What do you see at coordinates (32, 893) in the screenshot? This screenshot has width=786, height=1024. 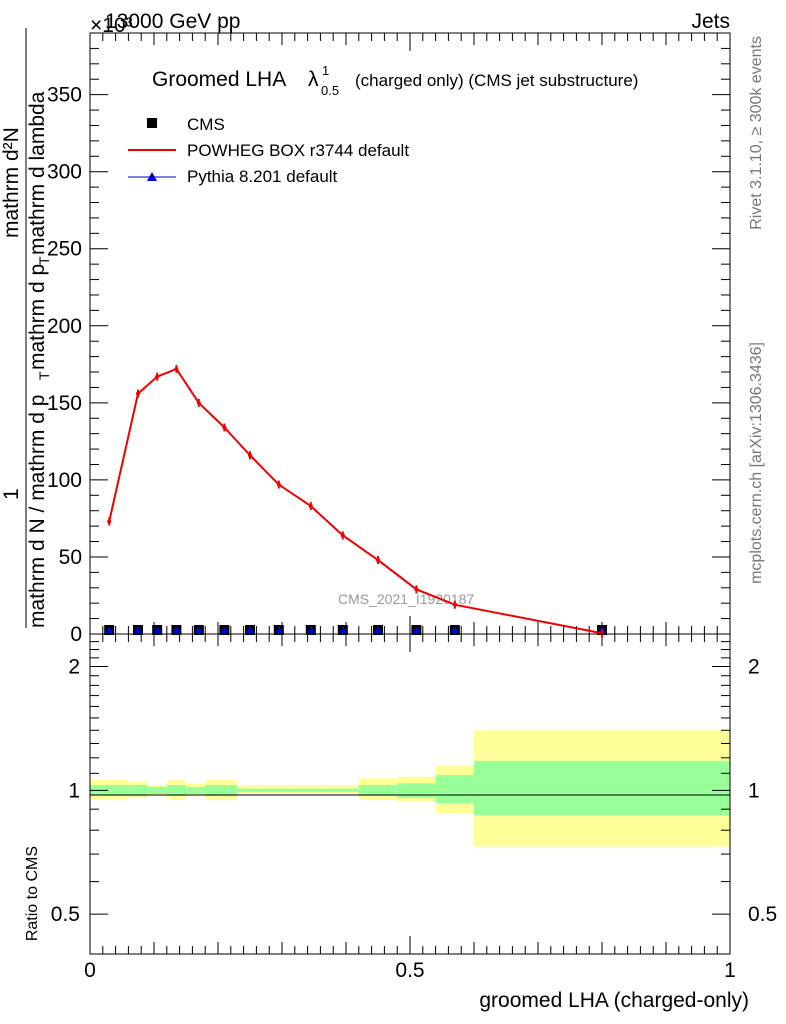 I see `ratio-ylabel: Ratio to CMS` at bounding box center [32, 893].